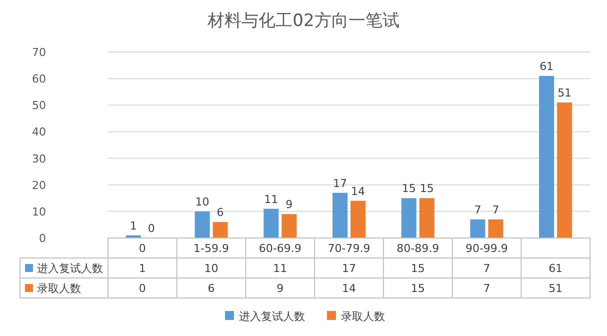 The width and height of the screenshot is (607, 336). What do you see at coordinates (151, 228) in the screenshot?
I see `annotation: 0` at bounding box center [151, 228].